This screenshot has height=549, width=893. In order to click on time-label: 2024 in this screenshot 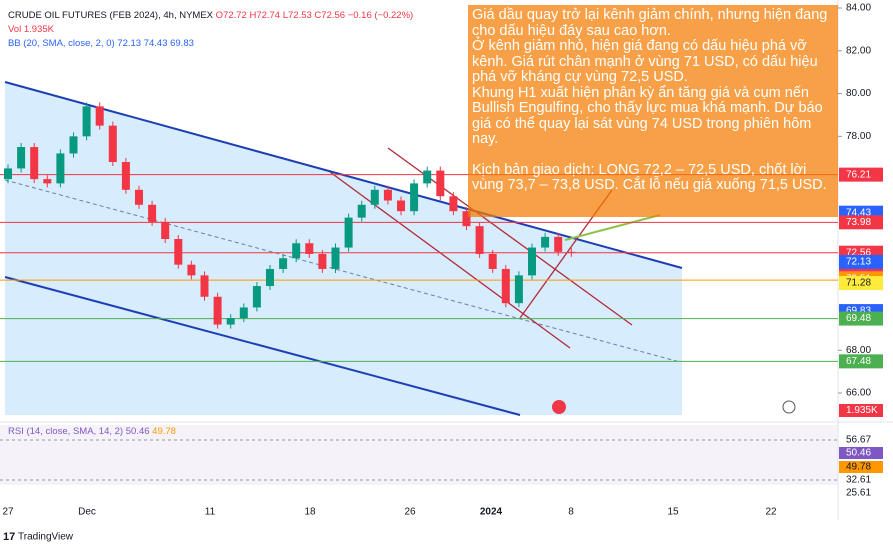, I will do `click(491, 512)`.